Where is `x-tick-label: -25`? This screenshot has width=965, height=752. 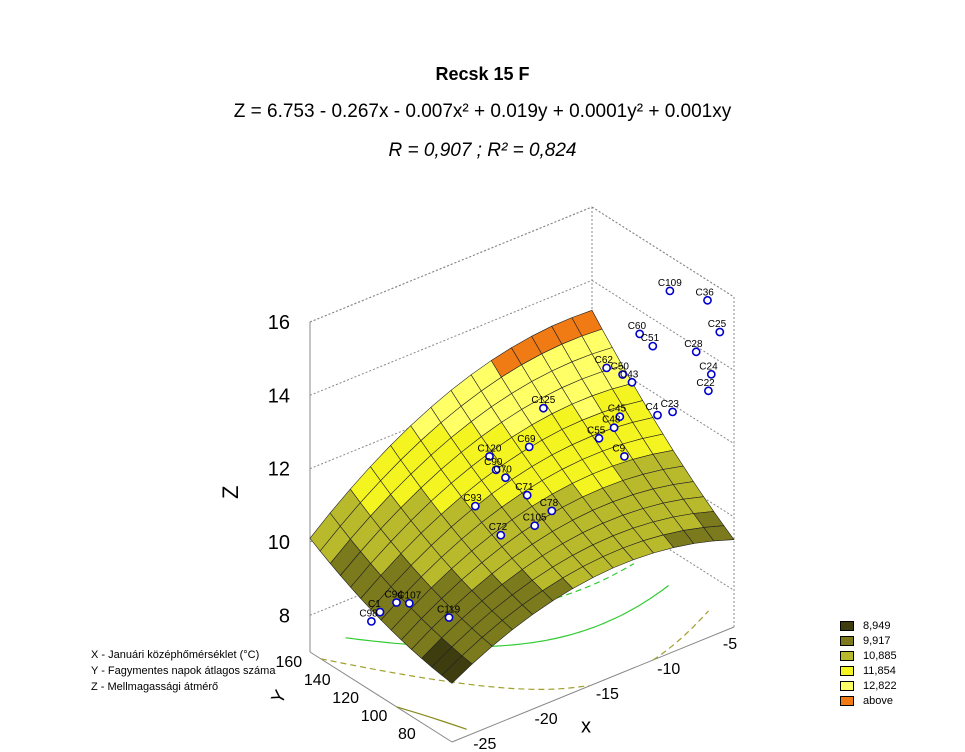
x-tick-label: -25 is located at coordinates (484, 744).